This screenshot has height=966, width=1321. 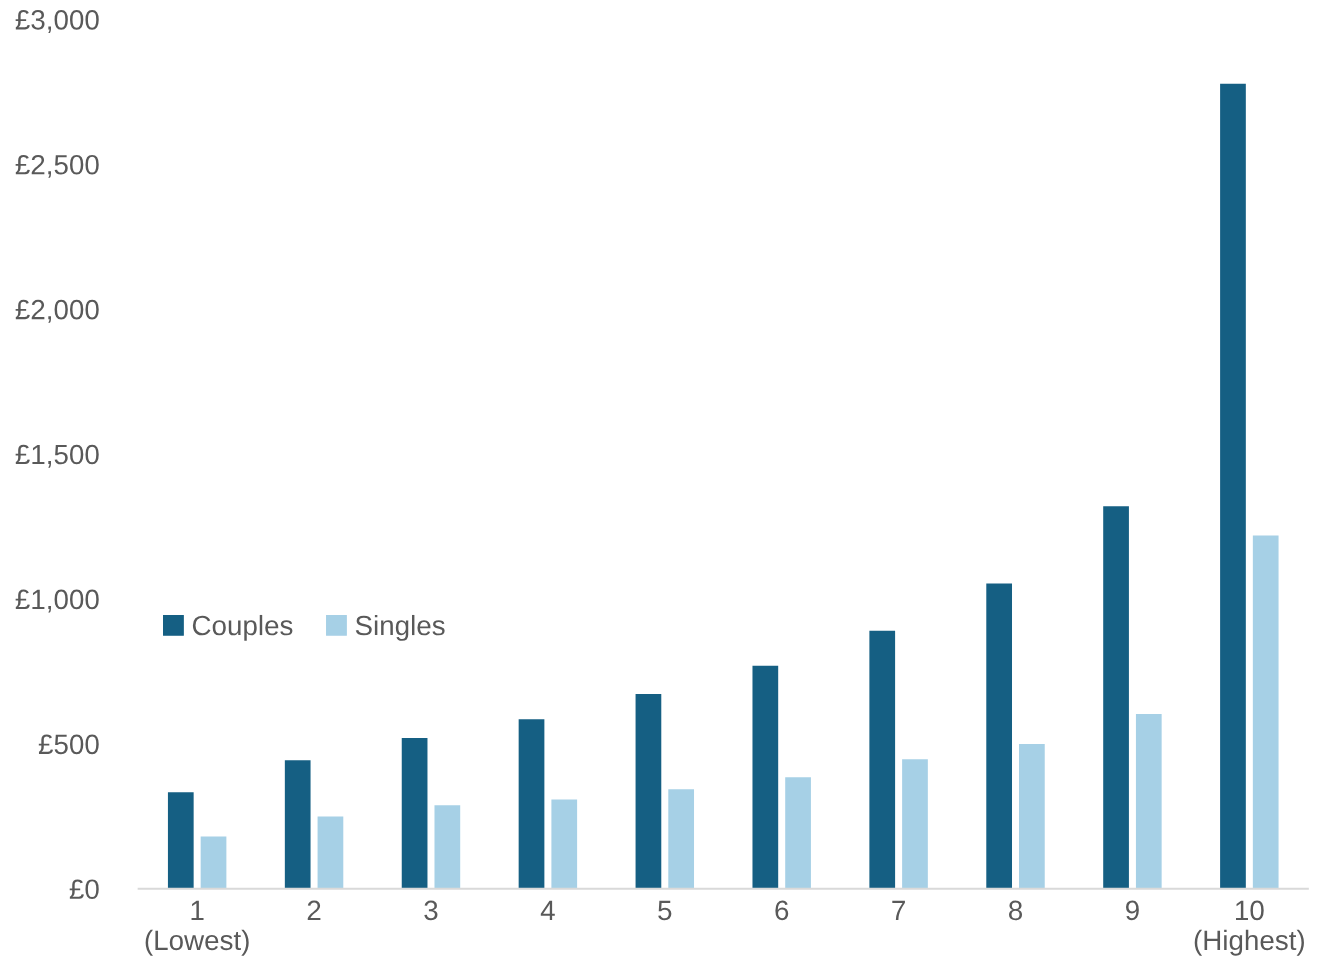 What do you see at coordinates (400, 627) in the screenshot?
I see `legend-label: Singles` at bounding box center [400, 627].